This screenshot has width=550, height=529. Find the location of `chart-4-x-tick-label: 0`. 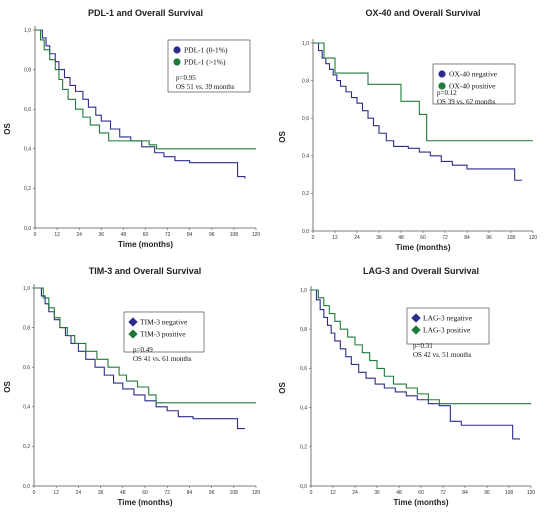

chart-4-x-tick-label: 0 is located at coordinates (311, 493).